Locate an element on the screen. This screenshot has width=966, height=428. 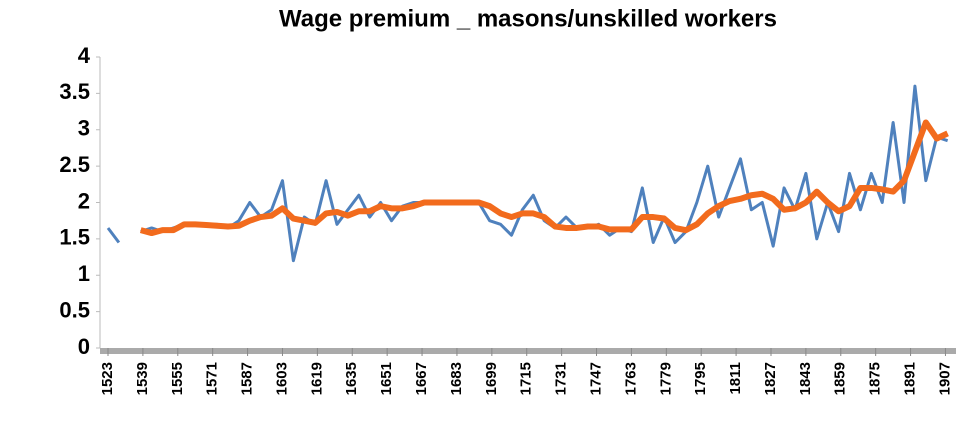
x-tick-label: 1667 is located at coordinates (421, 378).